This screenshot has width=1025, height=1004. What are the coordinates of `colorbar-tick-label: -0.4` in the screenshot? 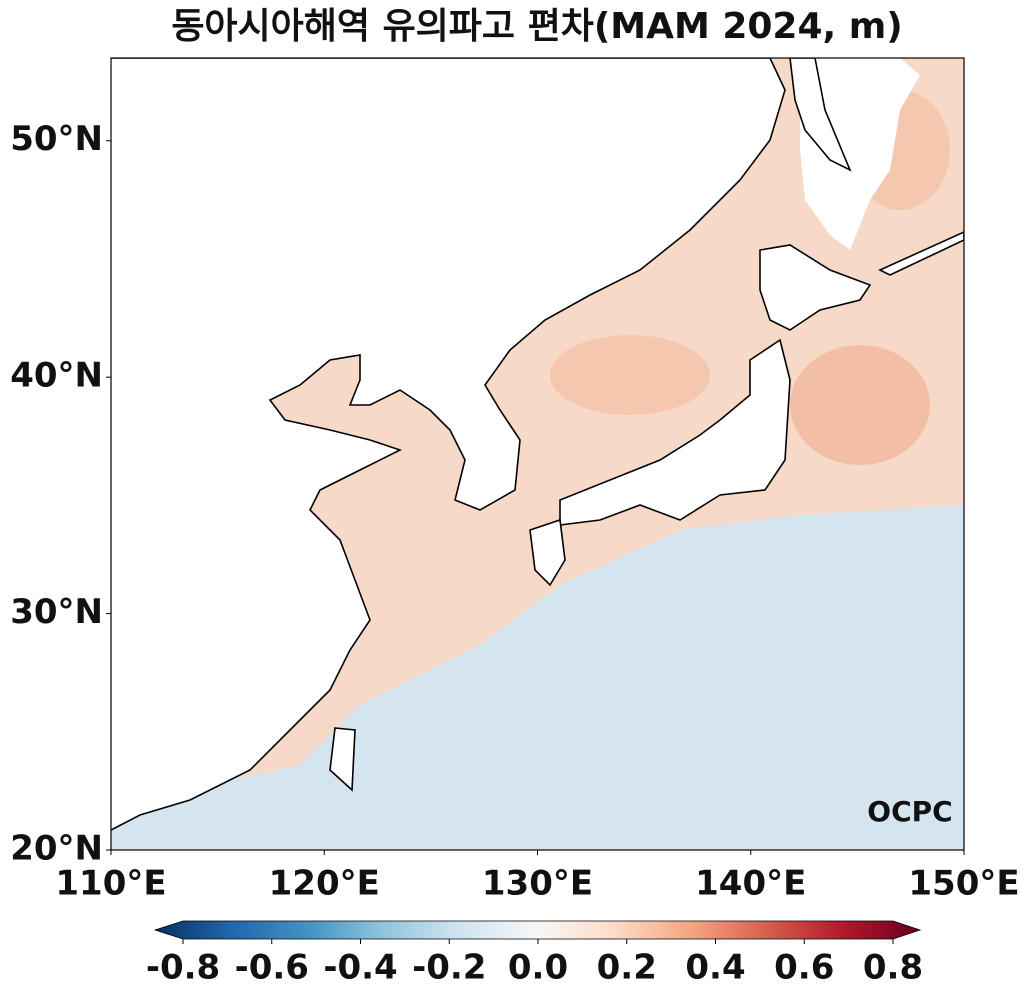 It's located at (360, 968).